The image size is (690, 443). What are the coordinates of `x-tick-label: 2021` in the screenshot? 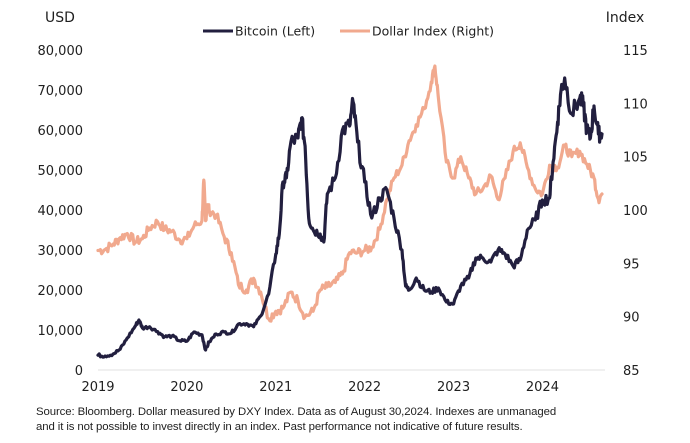 It's located at (275, 387).